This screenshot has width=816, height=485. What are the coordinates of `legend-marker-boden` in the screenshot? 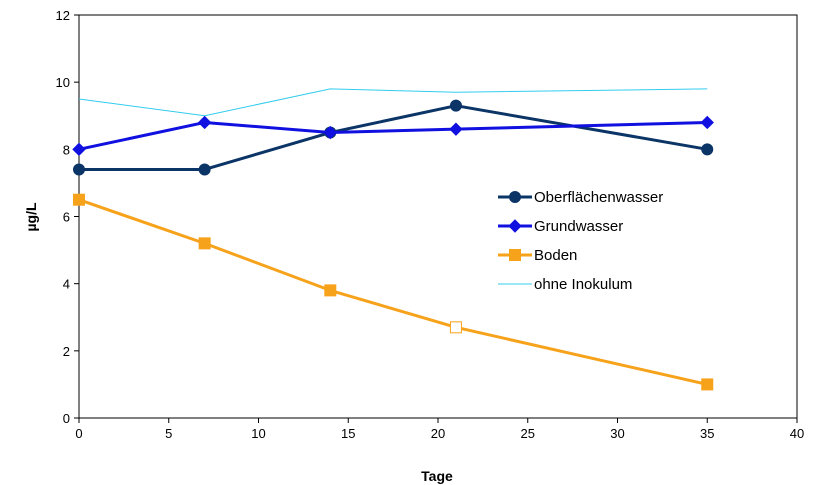 It's located at (515, 255).